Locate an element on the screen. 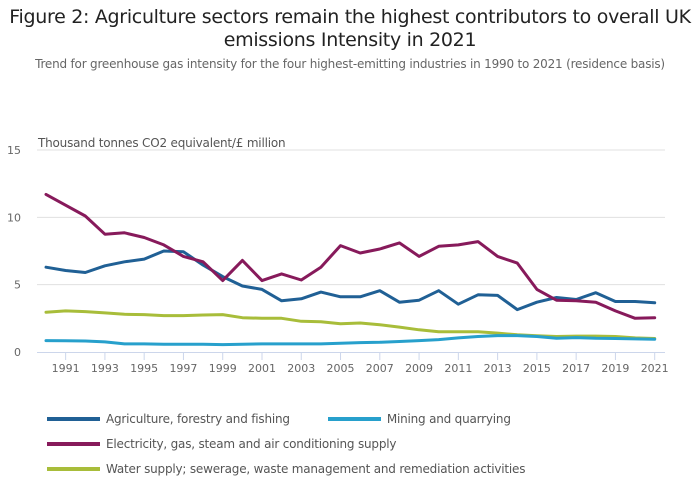 This screenshot has height=502, width=700. x-tick-label: 2019 is located at coordinates (615, 368).